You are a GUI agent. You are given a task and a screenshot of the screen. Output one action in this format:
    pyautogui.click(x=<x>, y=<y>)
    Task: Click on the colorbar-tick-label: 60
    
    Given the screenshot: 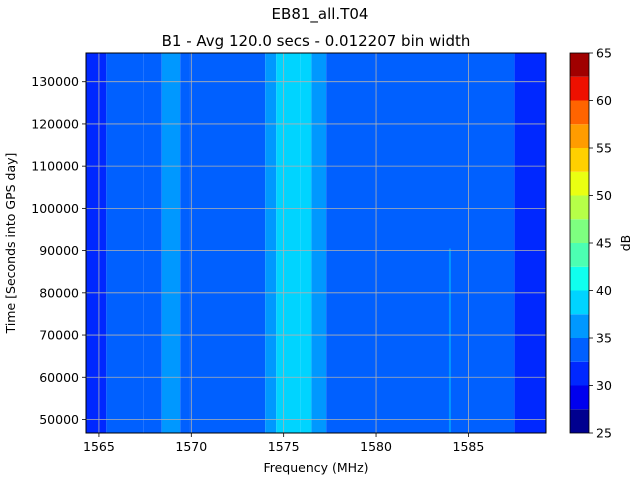 What is the action you would take?
    pyautogui.click(x=604, y=100)
    